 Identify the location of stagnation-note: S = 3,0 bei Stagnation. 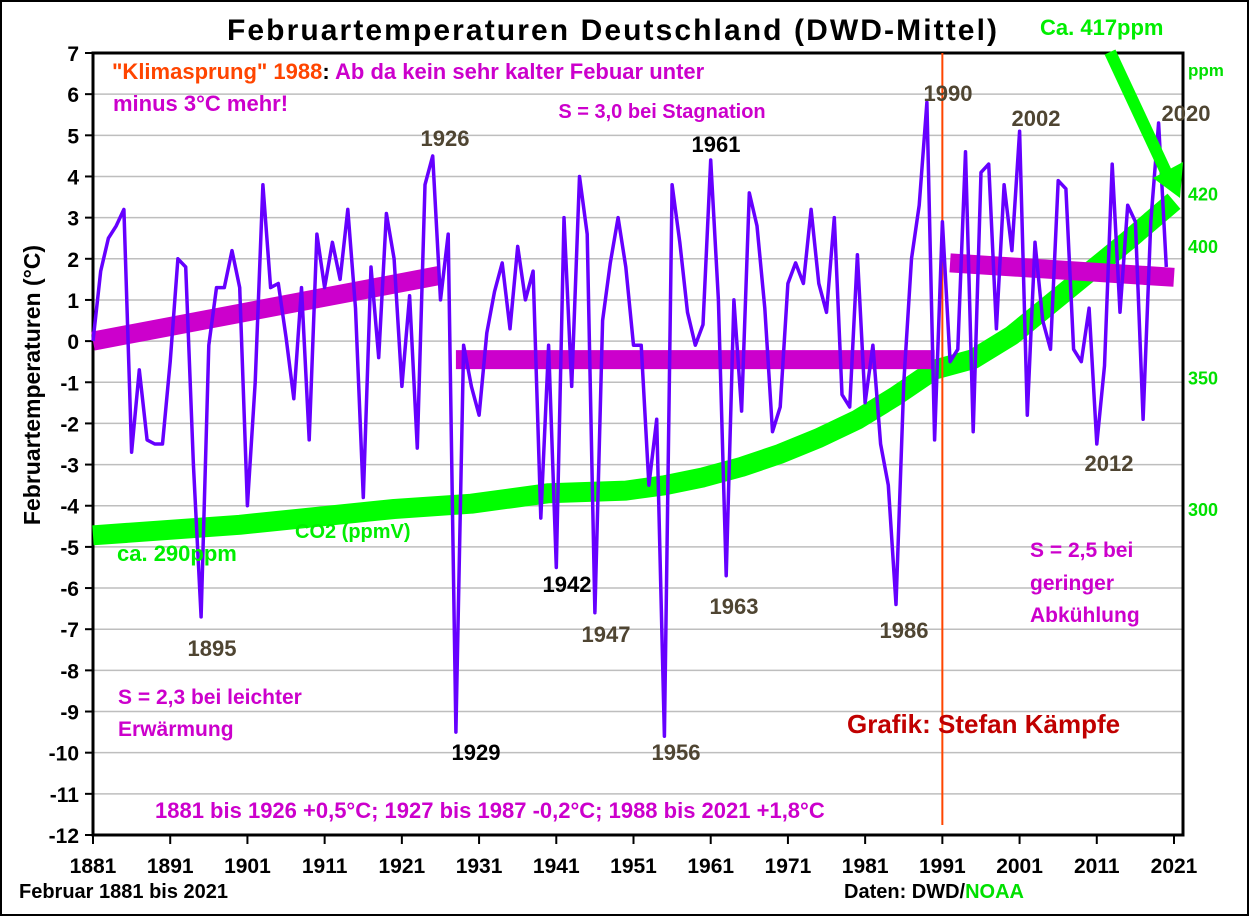
(661, 112).